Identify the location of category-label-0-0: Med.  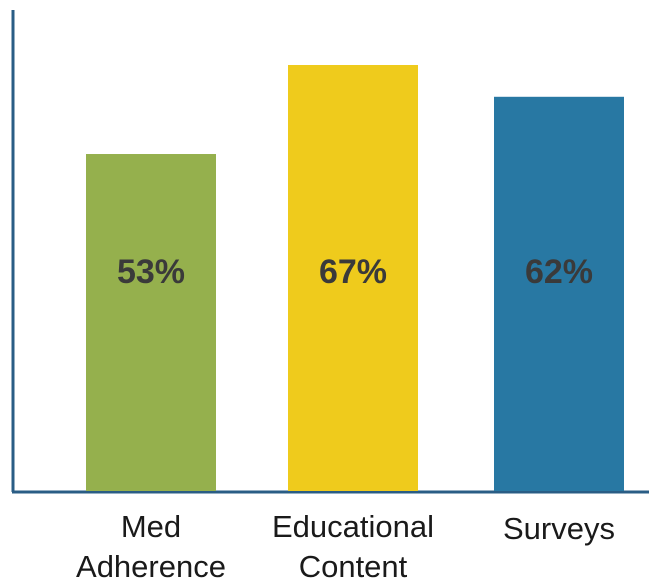
(151, 526).